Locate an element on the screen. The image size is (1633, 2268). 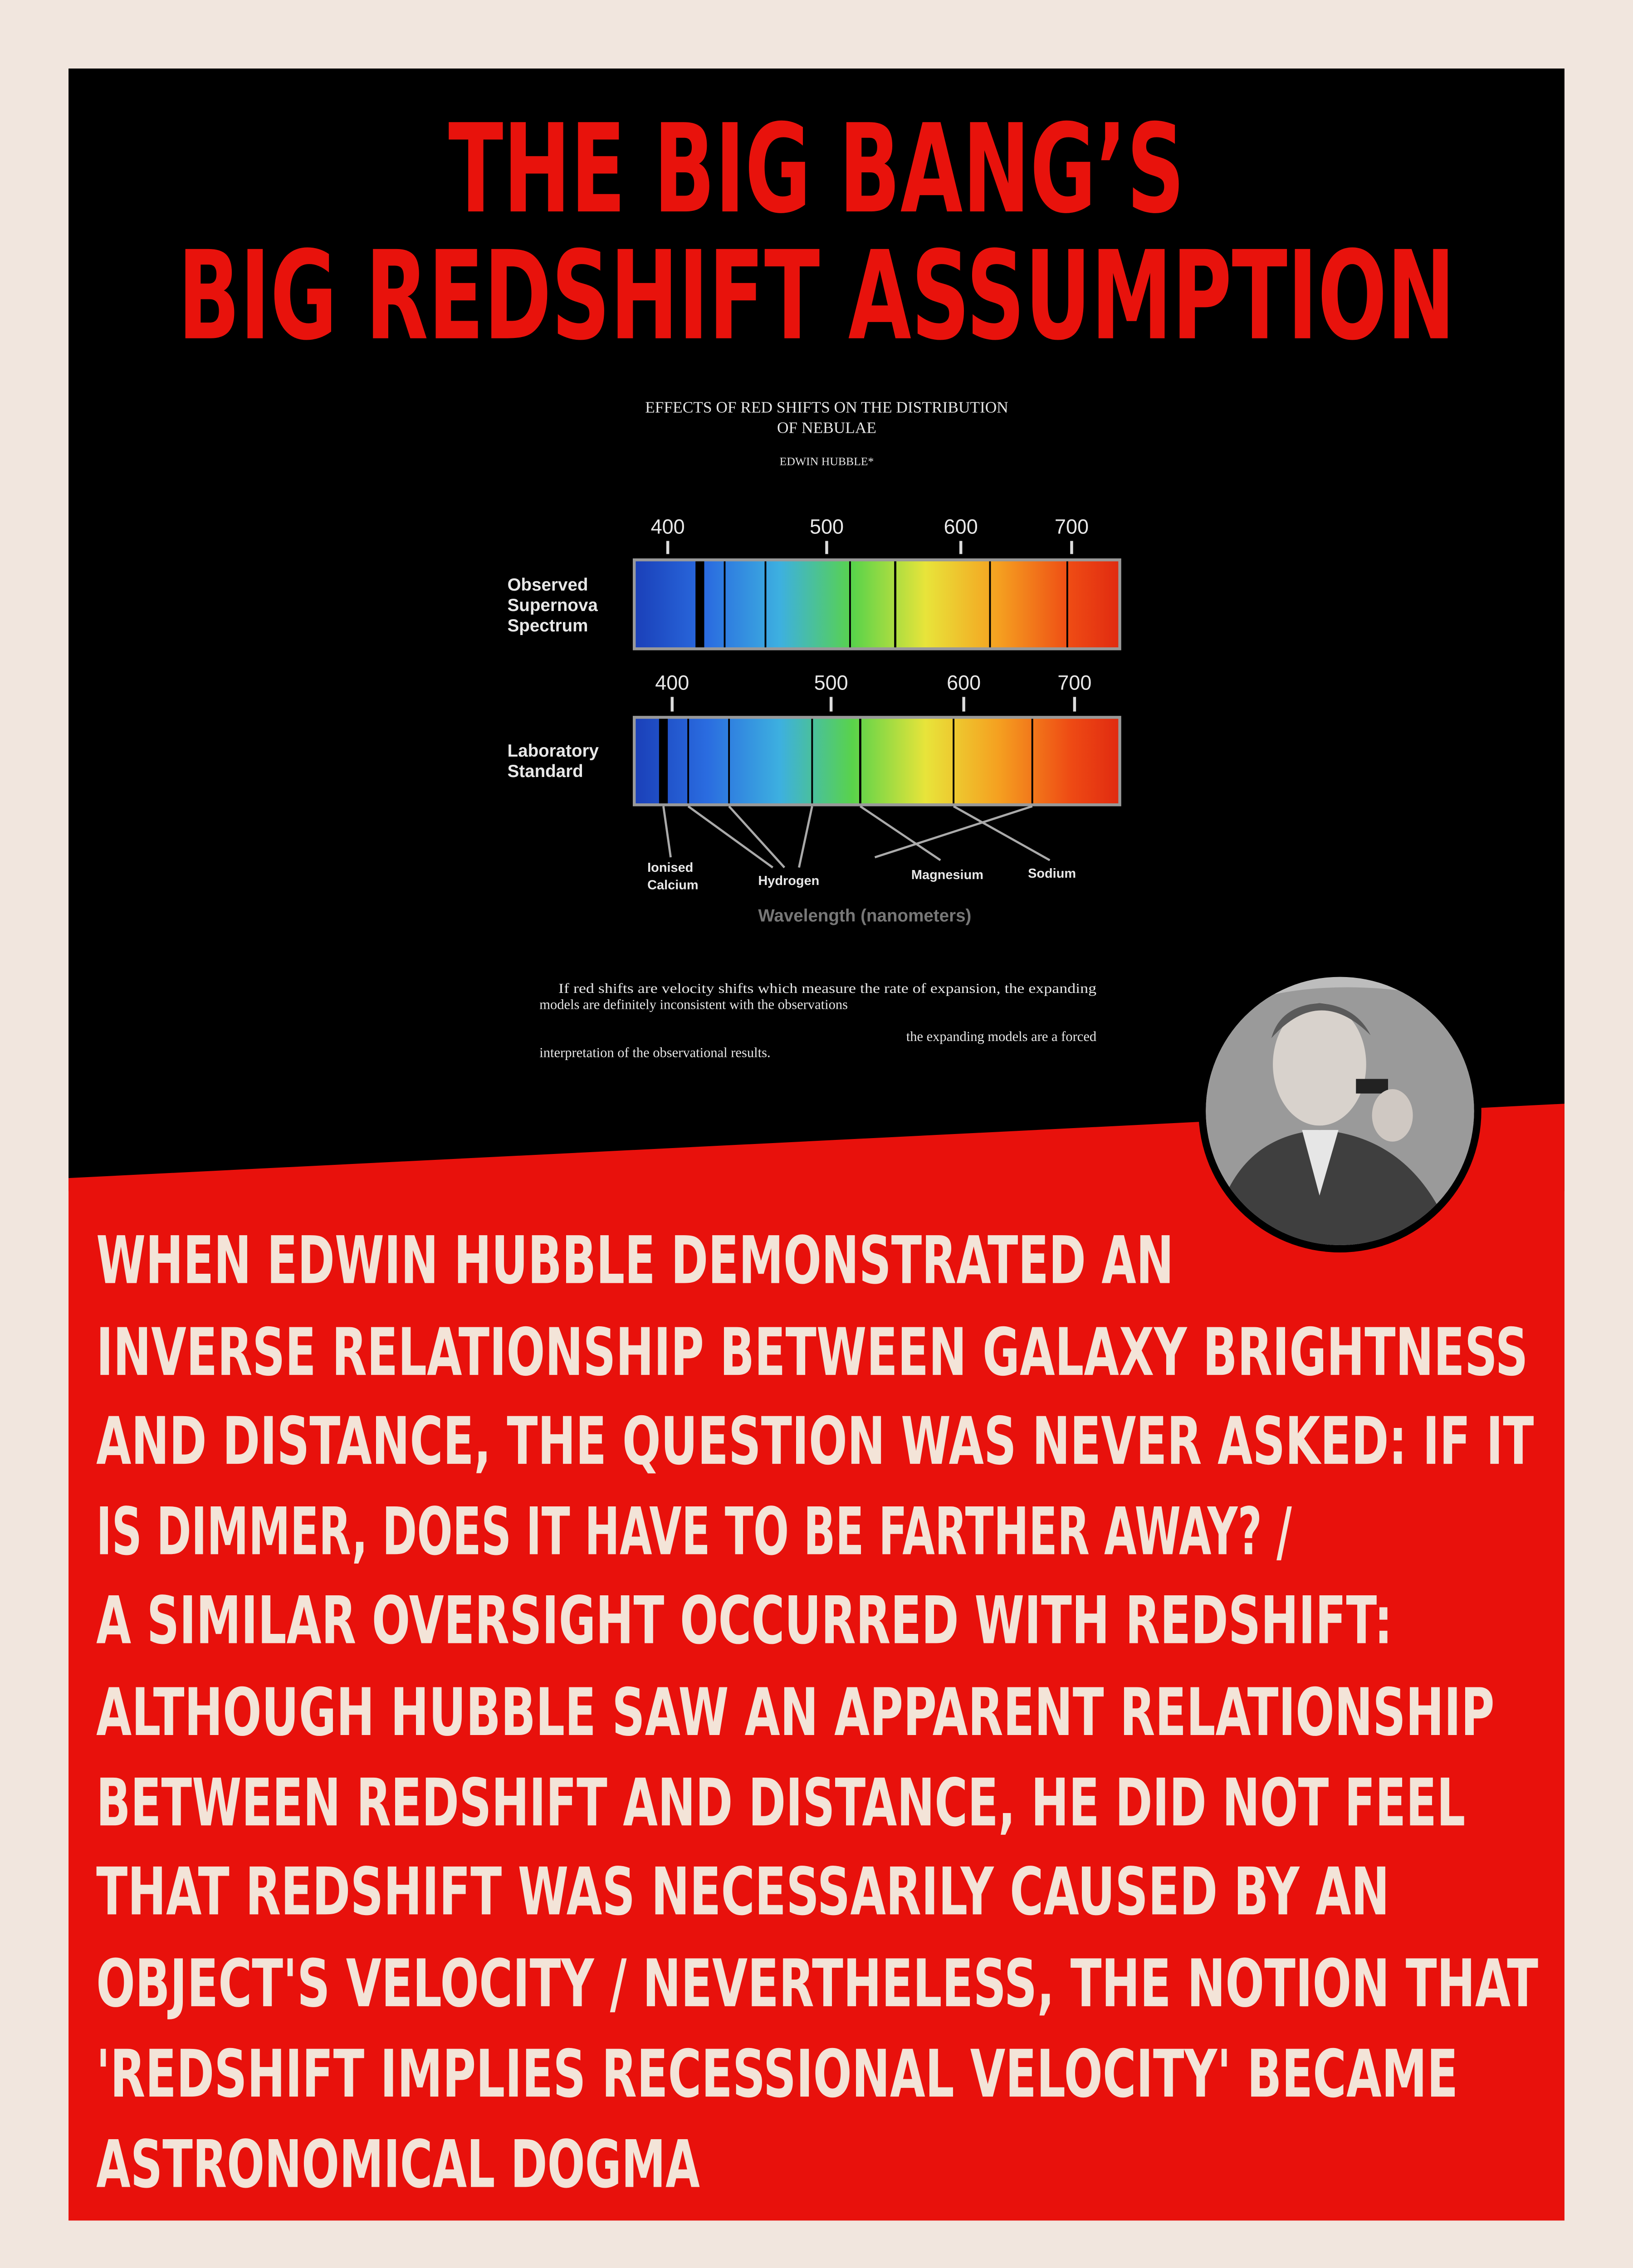
axis-label: Wavelength (nanometers) is located at coordinates (864, 916).